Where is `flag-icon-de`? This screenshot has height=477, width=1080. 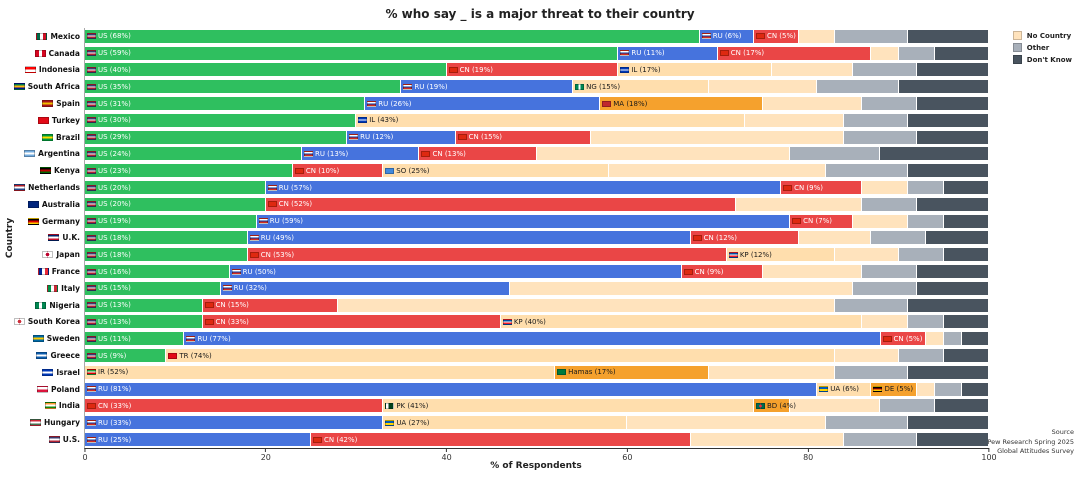 flag-icon-de is located at coordinates (878, 389).